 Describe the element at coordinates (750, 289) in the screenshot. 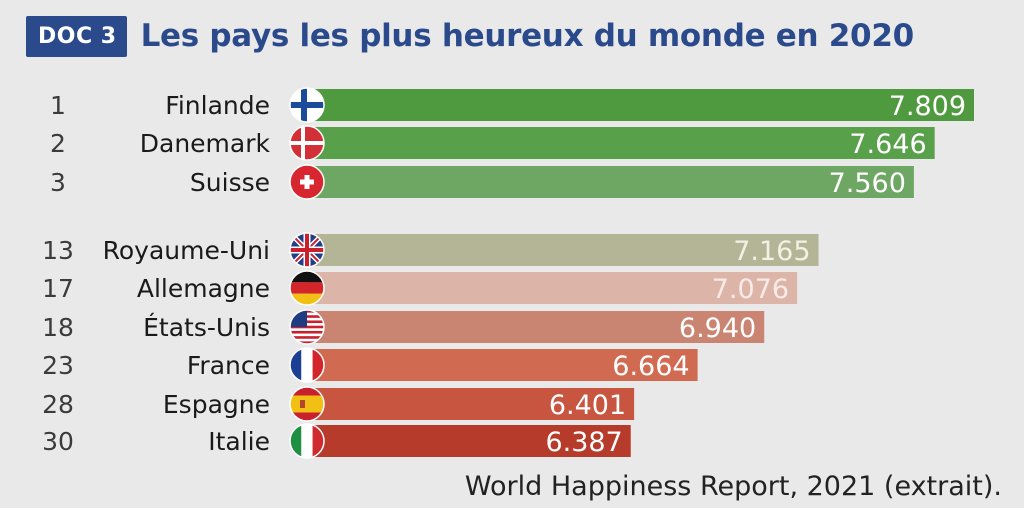

I see `value-label: 7.076` at that location.